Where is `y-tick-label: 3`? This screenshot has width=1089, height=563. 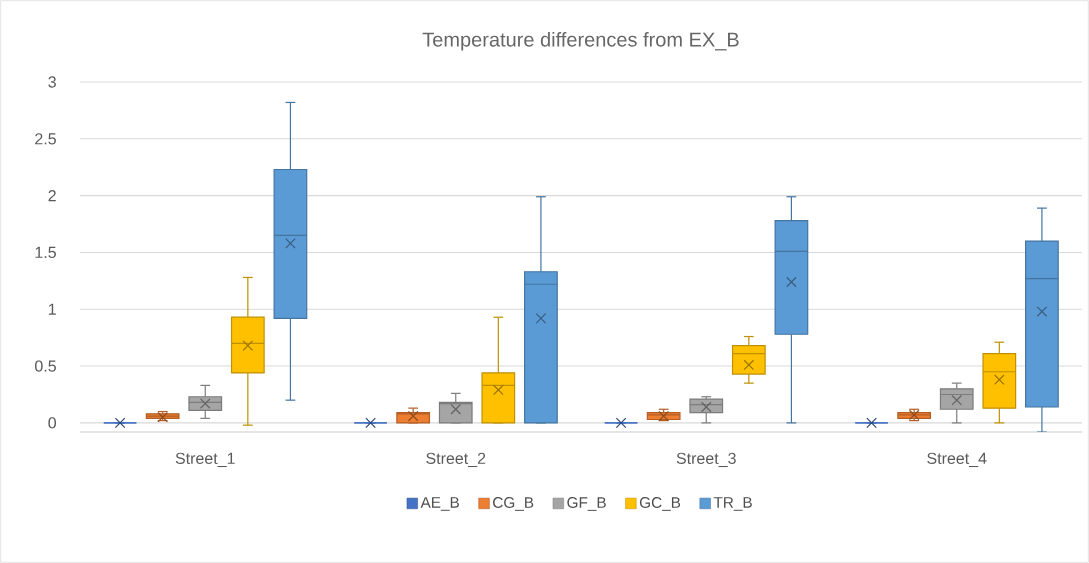
y-tick-label: 3 is located at coordinates (52, 82).